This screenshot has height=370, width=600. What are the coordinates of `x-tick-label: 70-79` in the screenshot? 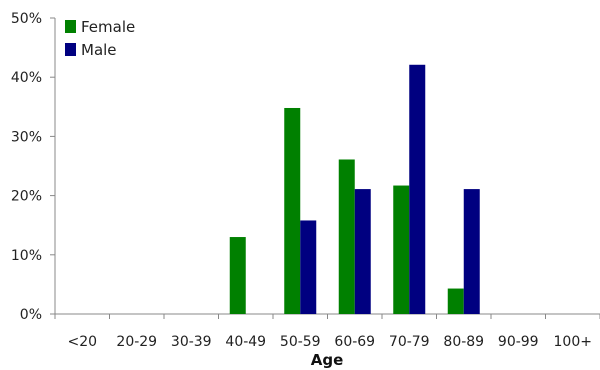 It's located at (409, 342).